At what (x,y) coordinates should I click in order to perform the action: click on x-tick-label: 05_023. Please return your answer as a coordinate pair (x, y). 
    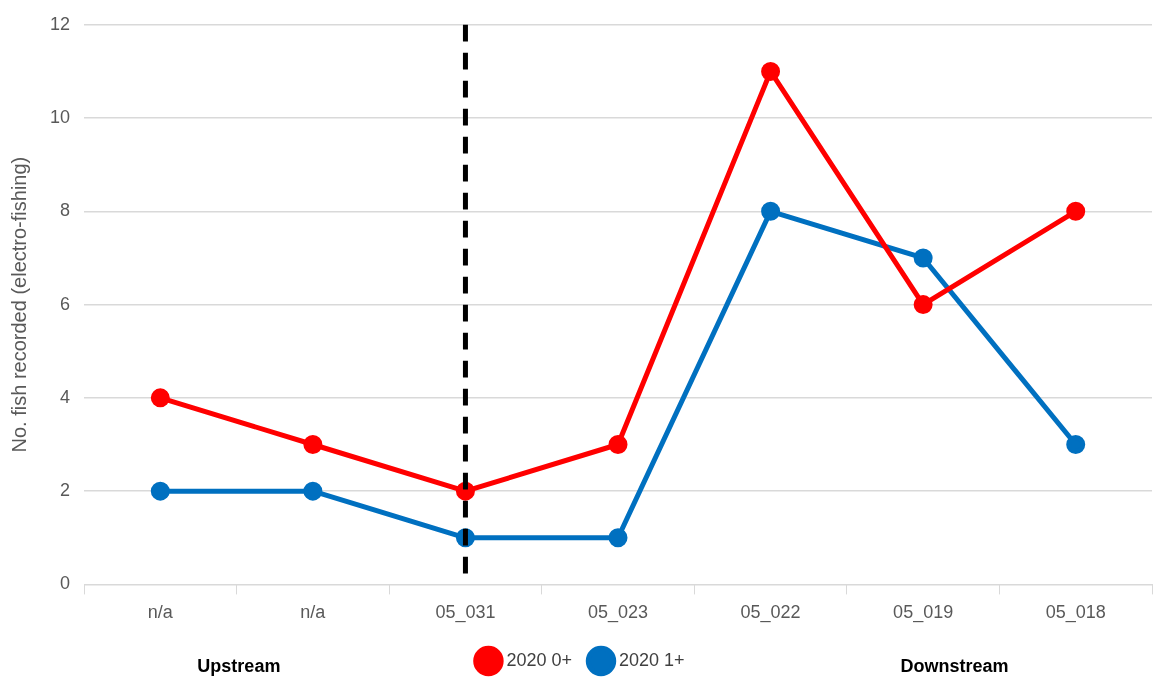
    Looking at the image, I should click on (618, 613).